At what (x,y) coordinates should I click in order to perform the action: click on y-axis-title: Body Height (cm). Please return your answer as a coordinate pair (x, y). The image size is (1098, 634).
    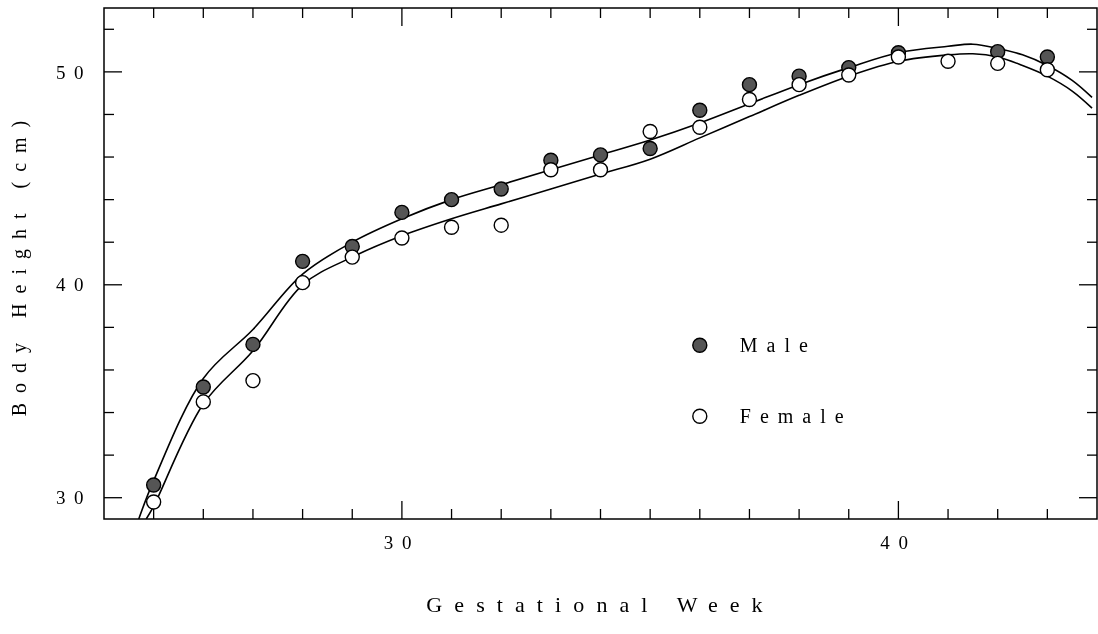
    Looking at the image, I should click on (19, 263).